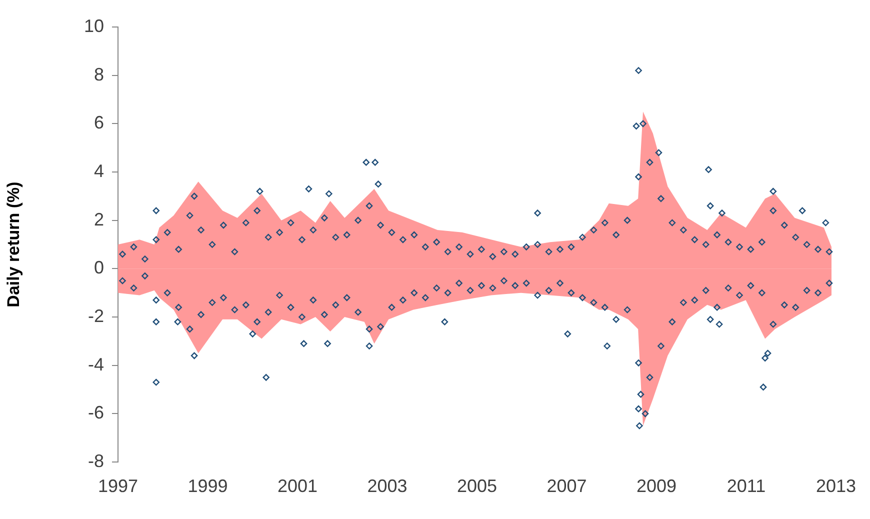  Describe the element at coordinates (96, 460) in the screenshot. I see `y-tick-label: -8` at that location.